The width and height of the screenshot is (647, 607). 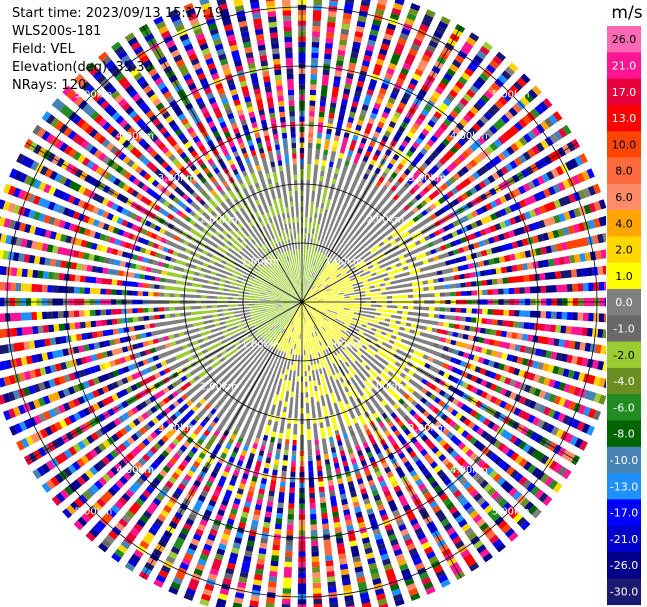 What do you see at coordinates (43, 49) in the screenshot?
I see `field-text: Field: VEL` at bounding box center [43, 49].